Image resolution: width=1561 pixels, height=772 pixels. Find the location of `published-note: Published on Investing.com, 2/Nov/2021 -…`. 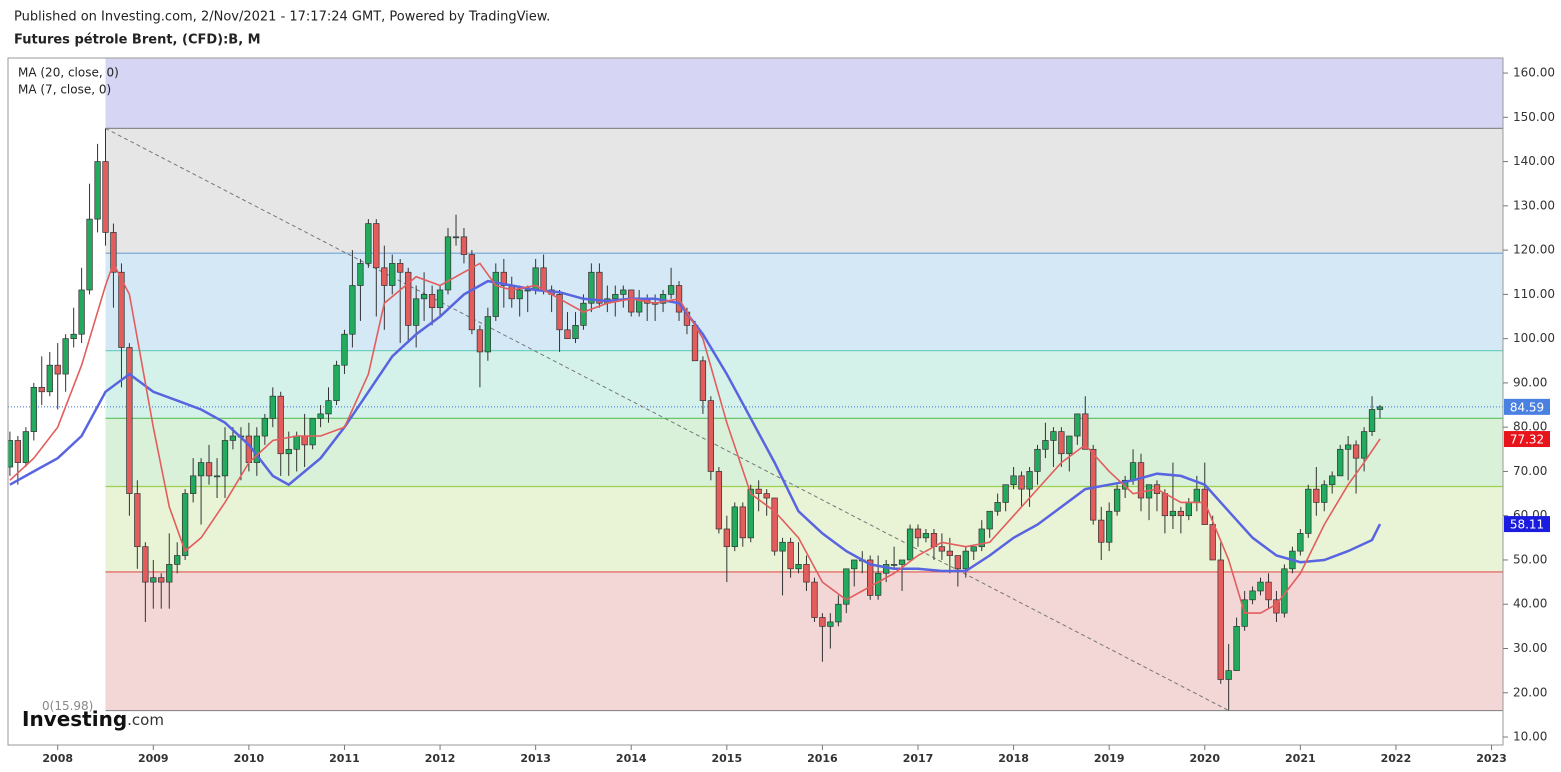

published-note: Published on Investing.com, 2/Nov/2021 -… is located at coordinates (282, 17).